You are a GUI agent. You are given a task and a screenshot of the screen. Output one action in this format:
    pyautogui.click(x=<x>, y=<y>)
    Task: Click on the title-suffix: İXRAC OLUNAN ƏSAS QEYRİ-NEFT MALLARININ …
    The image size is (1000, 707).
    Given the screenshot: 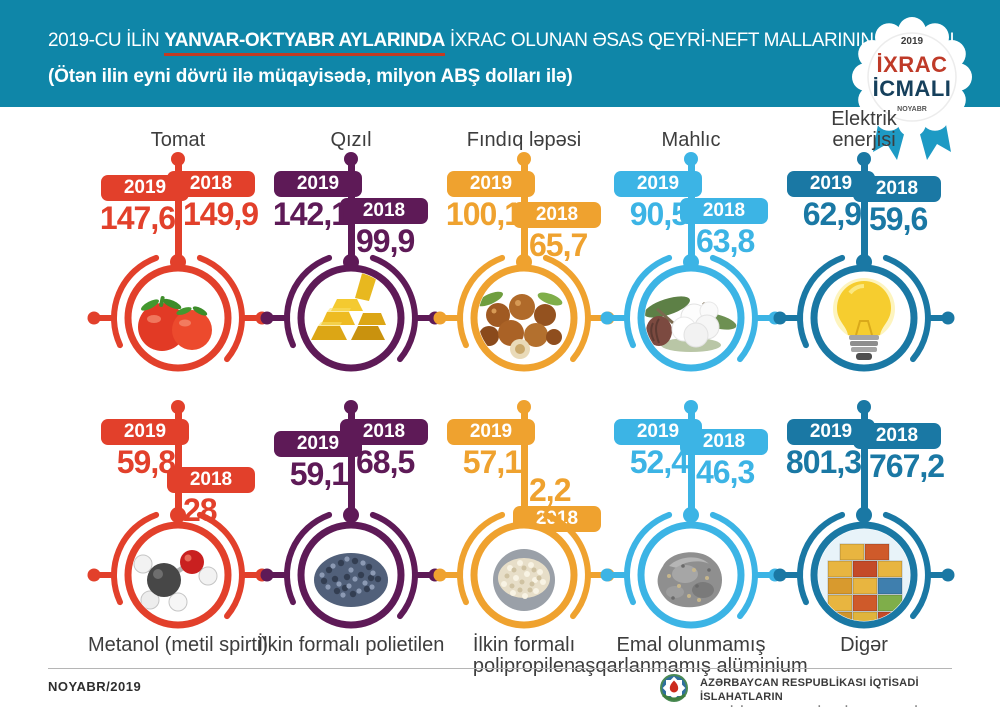 What is the action you would take?
    pyautogui.click(x=702, y=40)
    